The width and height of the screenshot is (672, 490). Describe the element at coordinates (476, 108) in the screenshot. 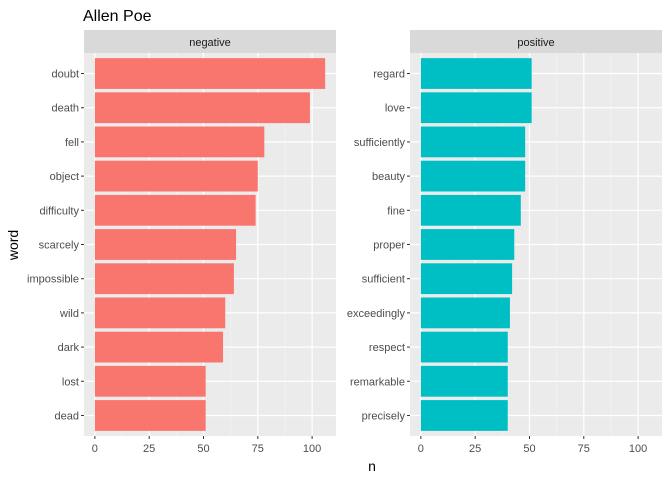

I see `bar-love` at that location.